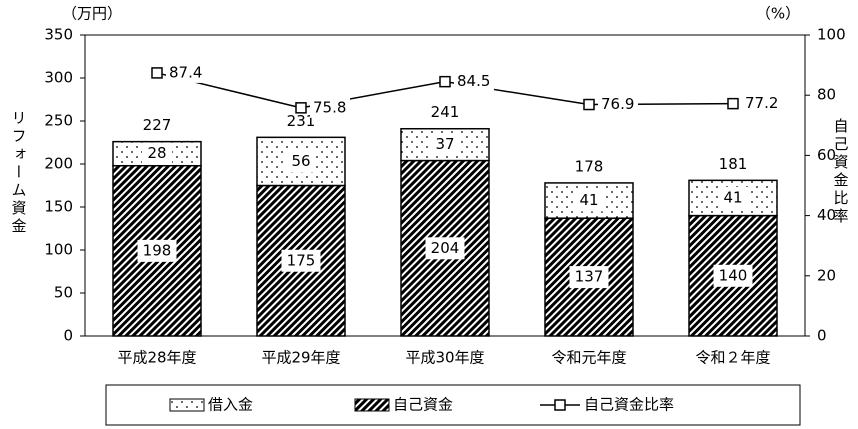 The height and width of the screenshot is (429, 858). What do you see at coordinates (444, 358) in the screenshot?
I see `x-tick-label: 平成30年度` at bounding box center [444, 358].